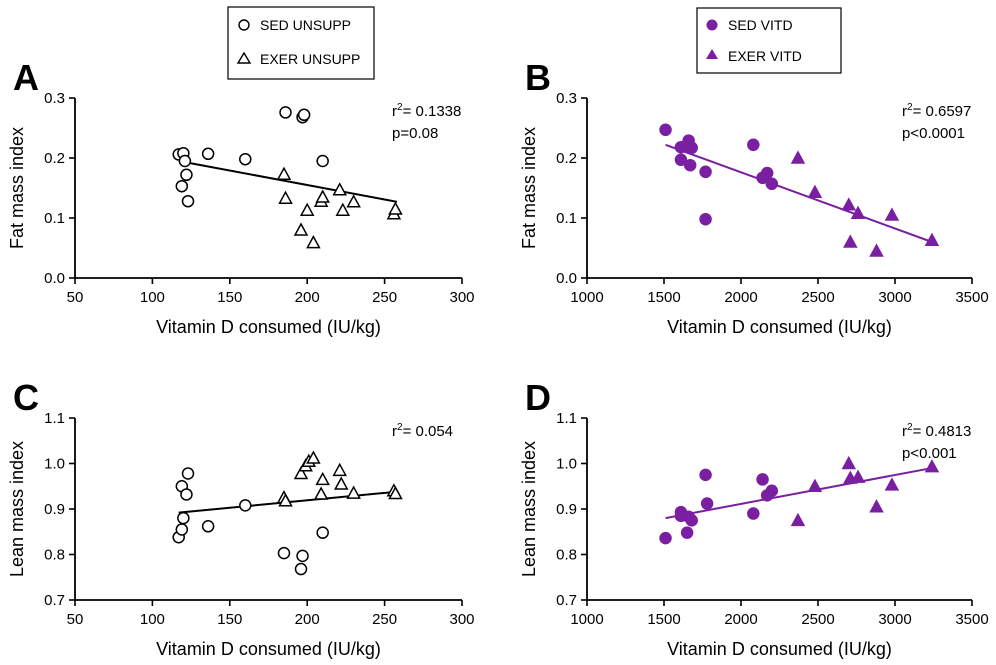 This screenshot has height=665, width=996. I want to click on panel-c-y-tick-label: 0.7, so click(54, 600).